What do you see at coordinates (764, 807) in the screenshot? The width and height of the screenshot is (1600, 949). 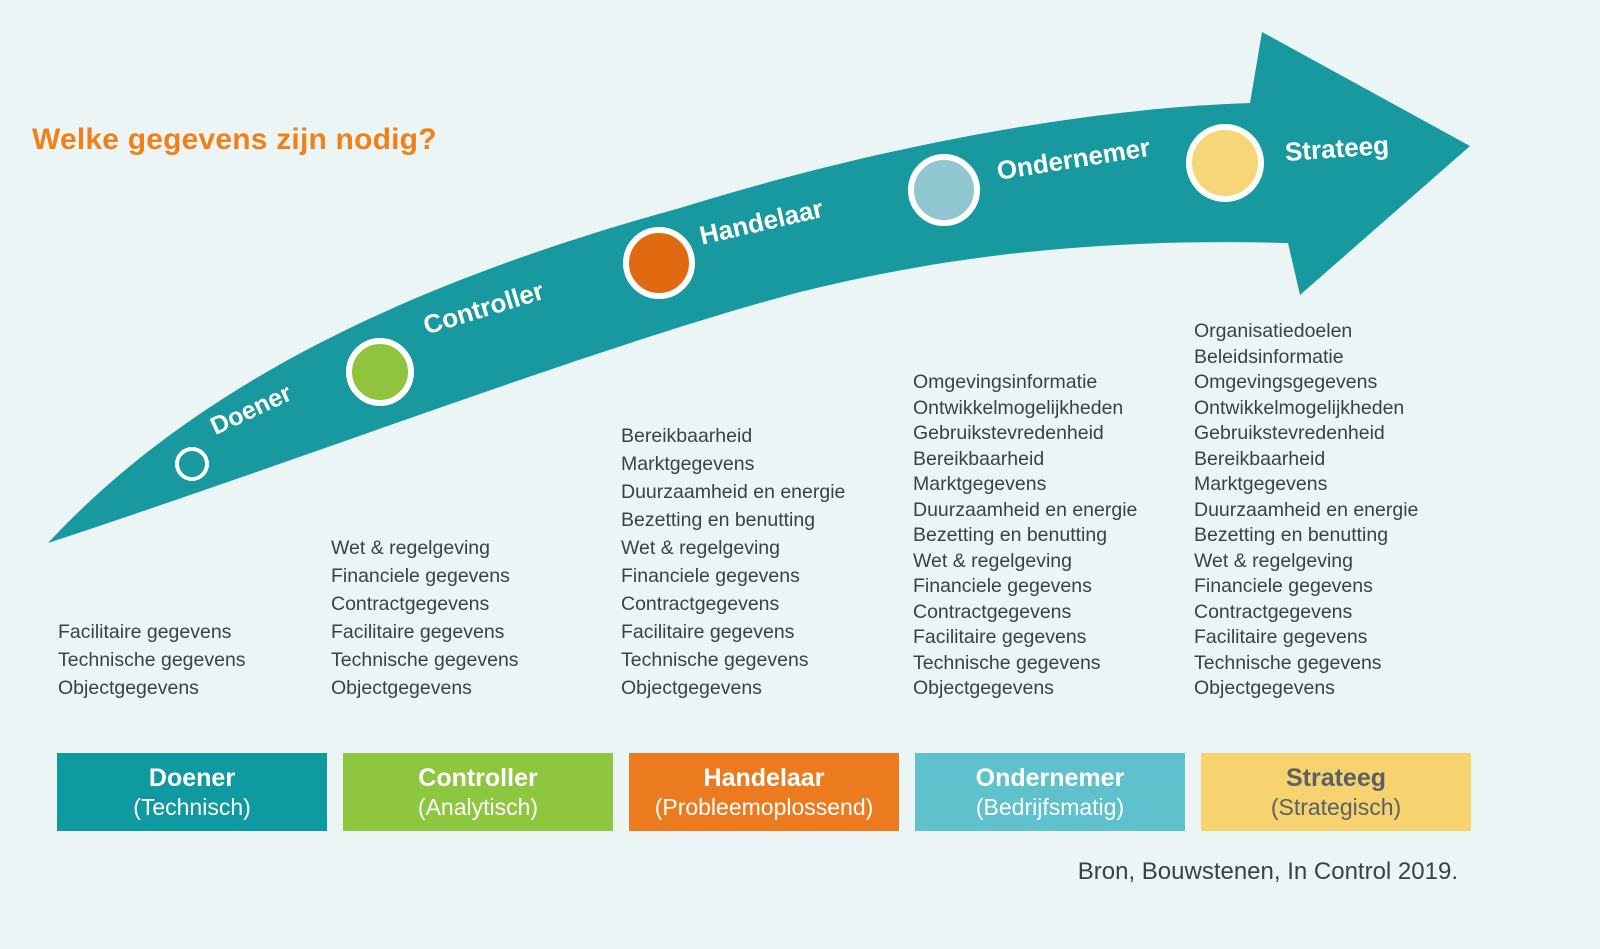 I see `legend-box-subtitle: (Probleemoplossend)` at bounding box center [764, 807].